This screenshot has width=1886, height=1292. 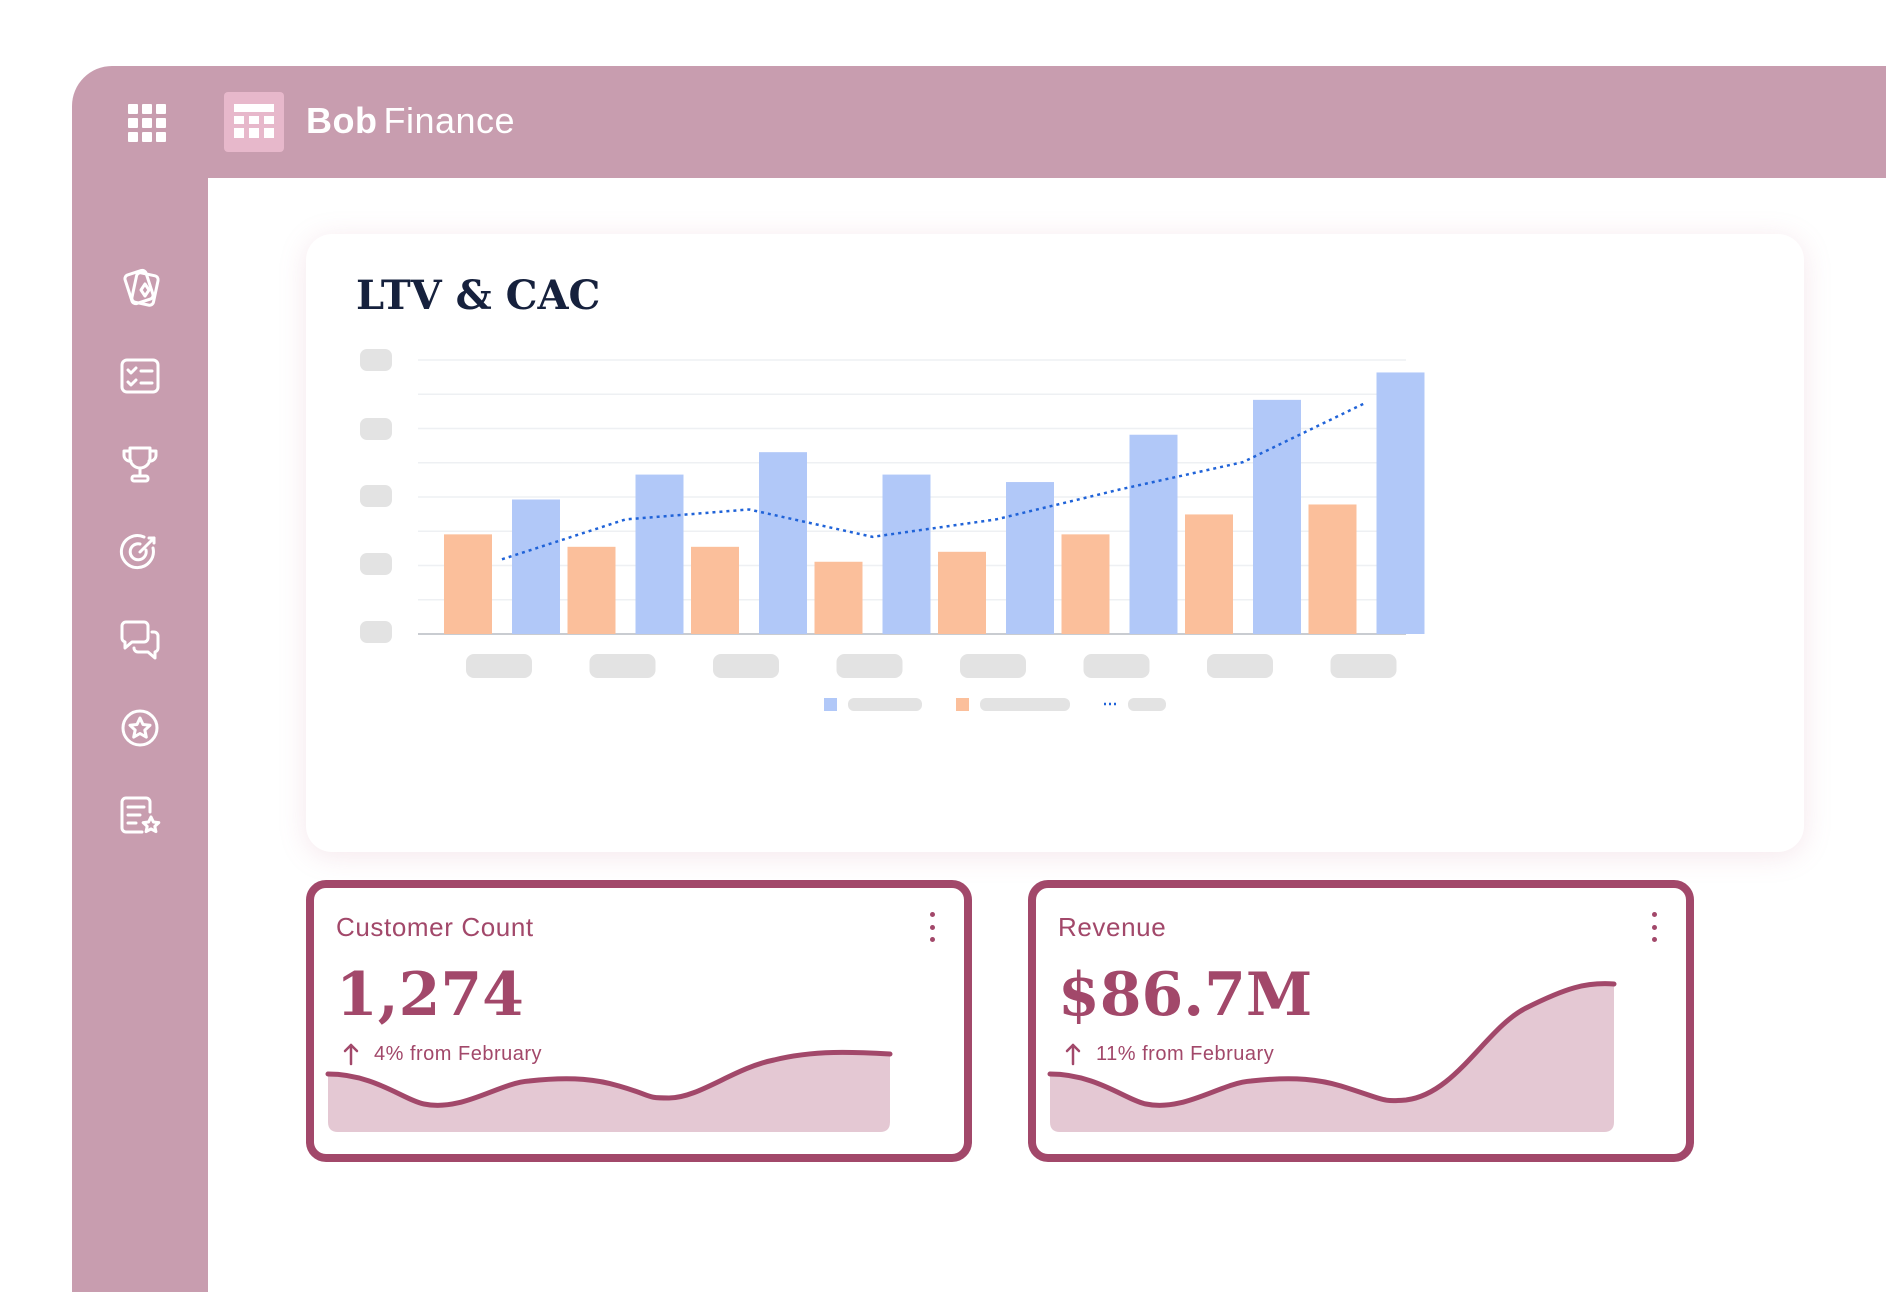 I want to click on trend-line, so click(x=934, y=481).